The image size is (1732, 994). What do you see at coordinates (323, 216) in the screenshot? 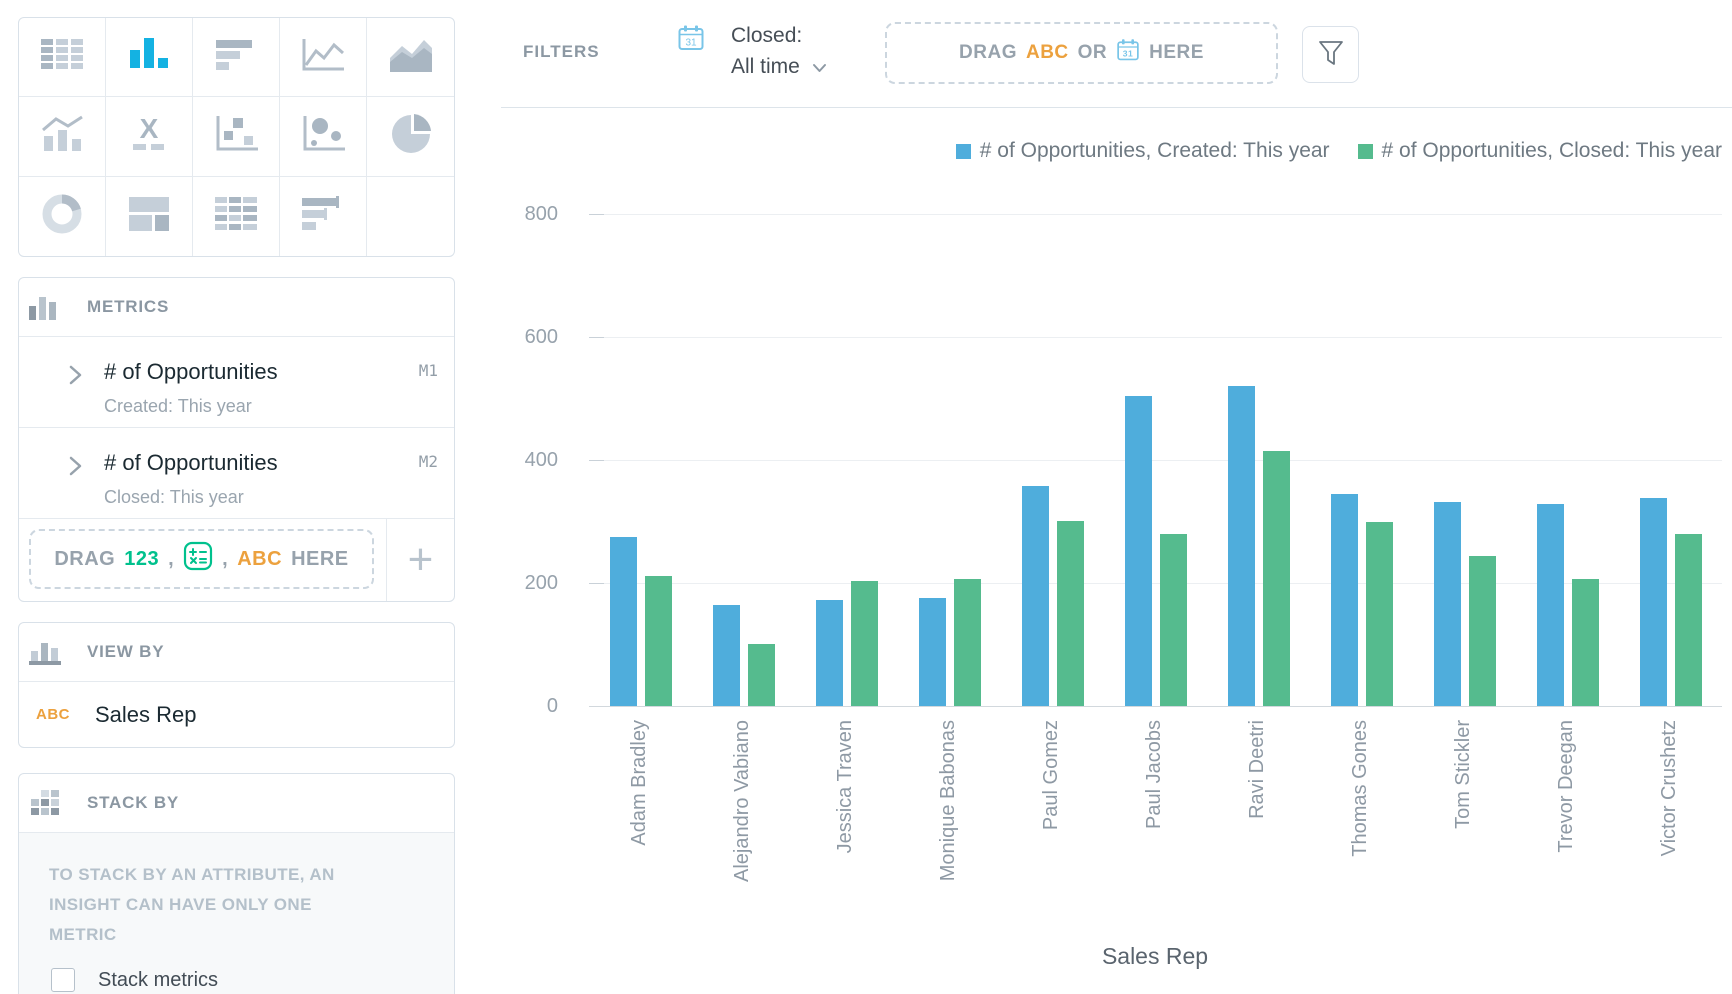
I see `chart-type-bullet` at bounding box center [323, 216].